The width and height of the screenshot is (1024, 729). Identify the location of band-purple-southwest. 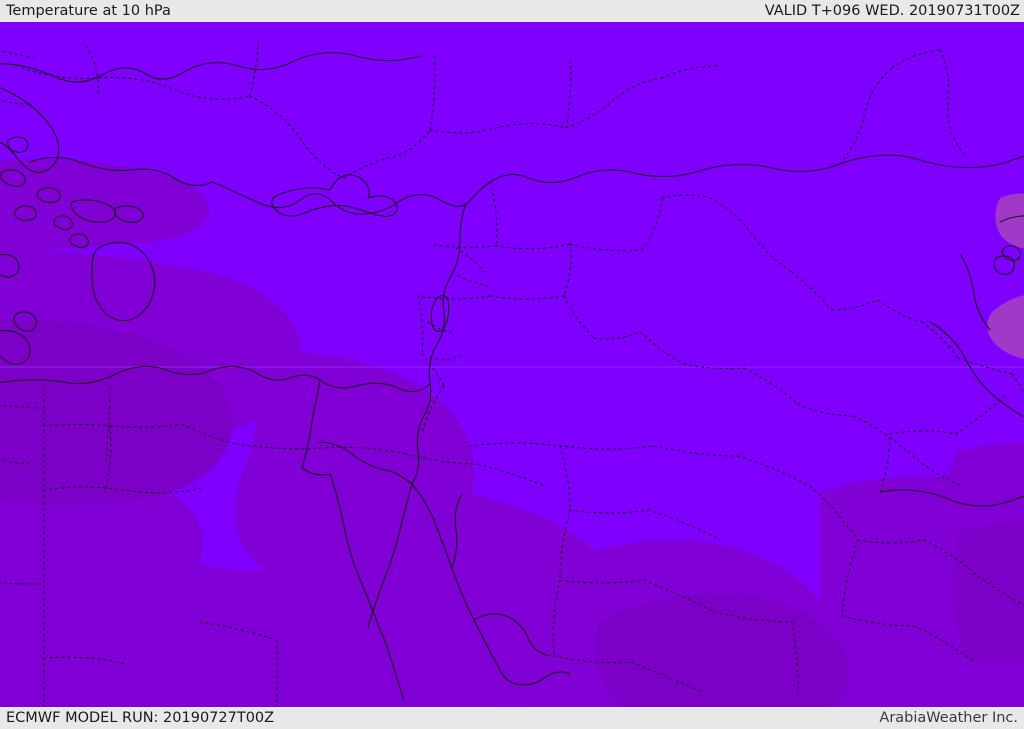
(101, 545).